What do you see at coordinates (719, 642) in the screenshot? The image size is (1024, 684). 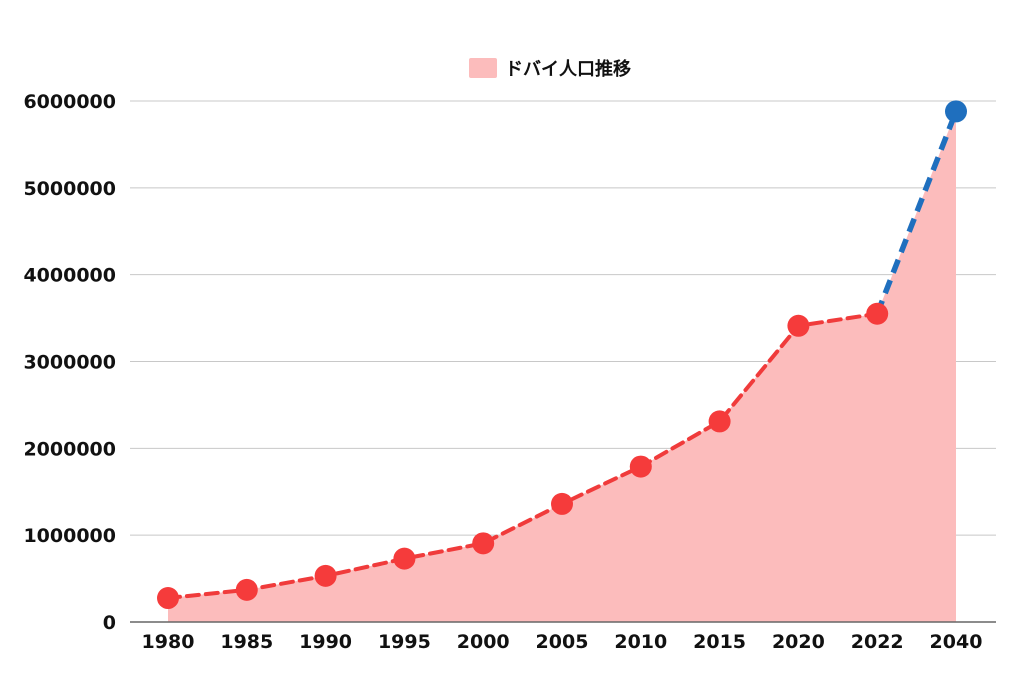 I see `x-tick-label: 2015` at bounding box center [719, 642].